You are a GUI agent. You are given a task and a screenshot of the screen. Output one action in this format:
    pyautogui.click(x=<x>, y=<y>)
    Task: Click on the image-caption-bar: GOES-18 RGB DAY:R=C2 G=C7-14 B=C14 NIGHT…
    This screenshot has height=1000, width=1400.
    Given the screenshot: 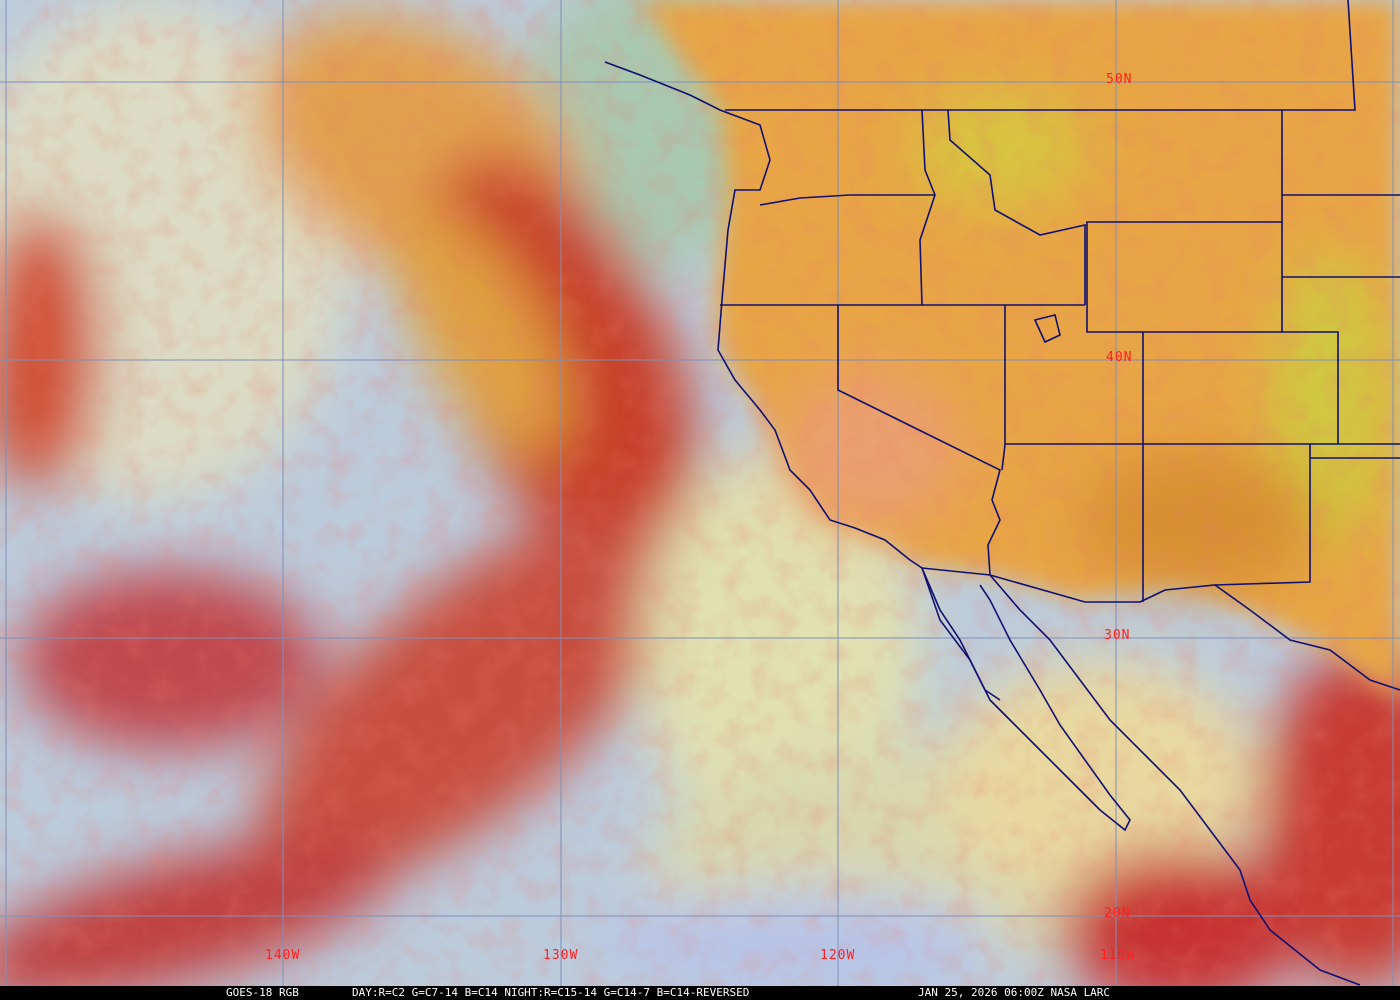 What is the action you would take?
    pyautogui.click(x=700, y=993)
    